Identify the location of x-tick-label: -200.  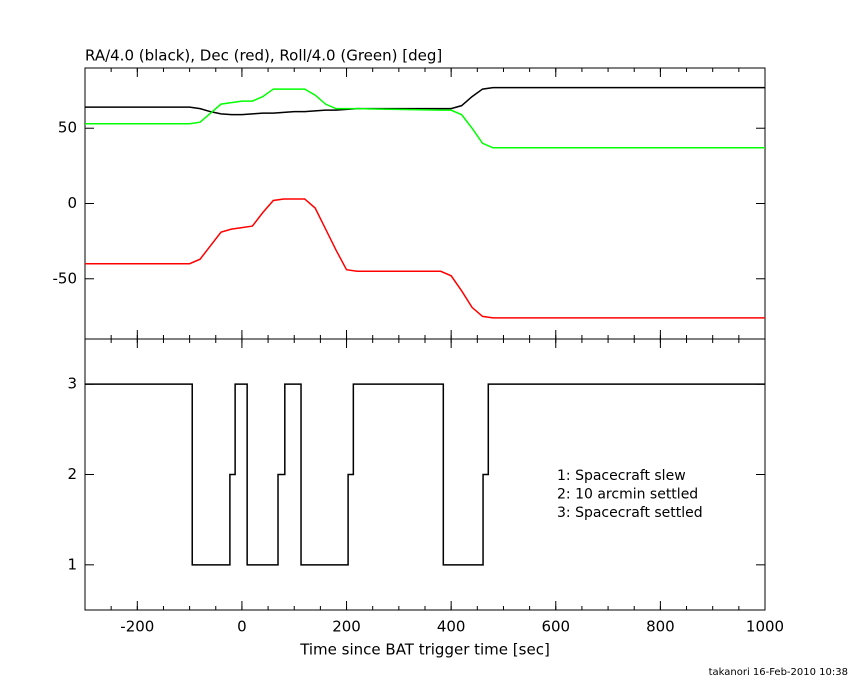
(137, 627).